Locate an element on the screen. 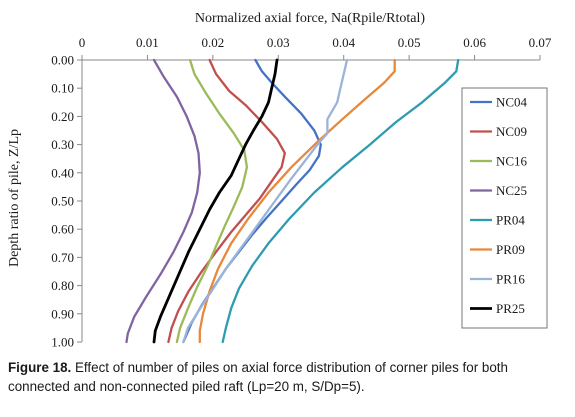 Image resolution: width=575 pixels, height=417 pixels. legend-box is located at coordinates (504, 208).